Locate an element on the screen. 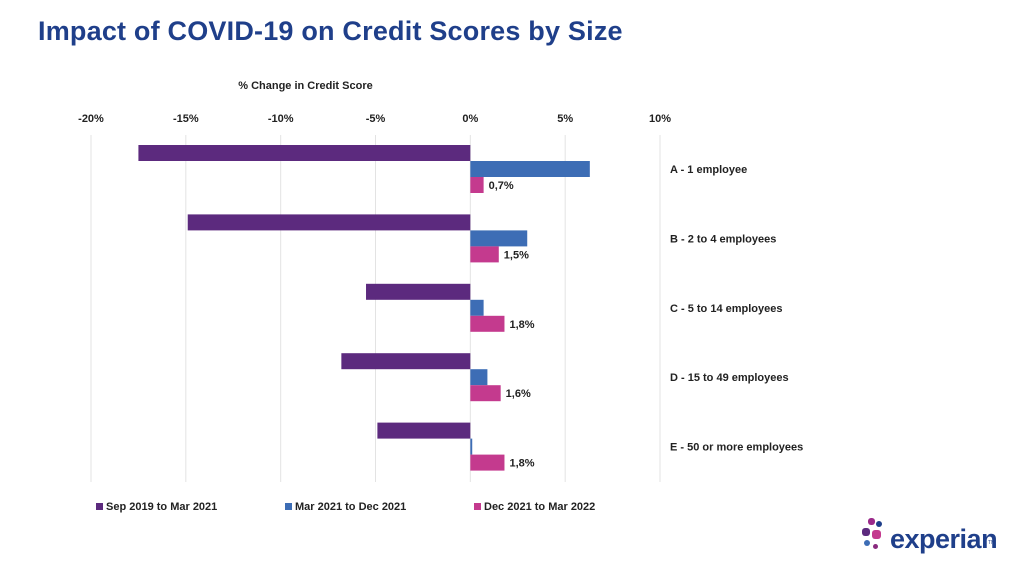 This screenshot has height=576, width=1024. x-tick-label: 5% is located at coordinates (565, 119).